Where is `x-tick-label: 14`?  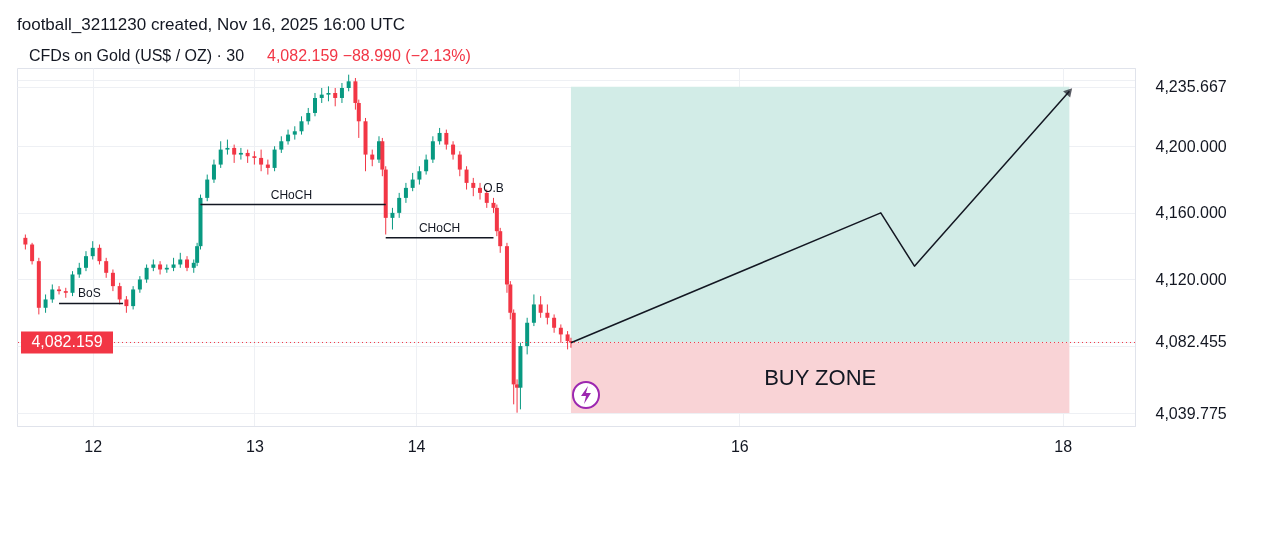 x-tick-label: 14 is located at coordinates (416, 446).